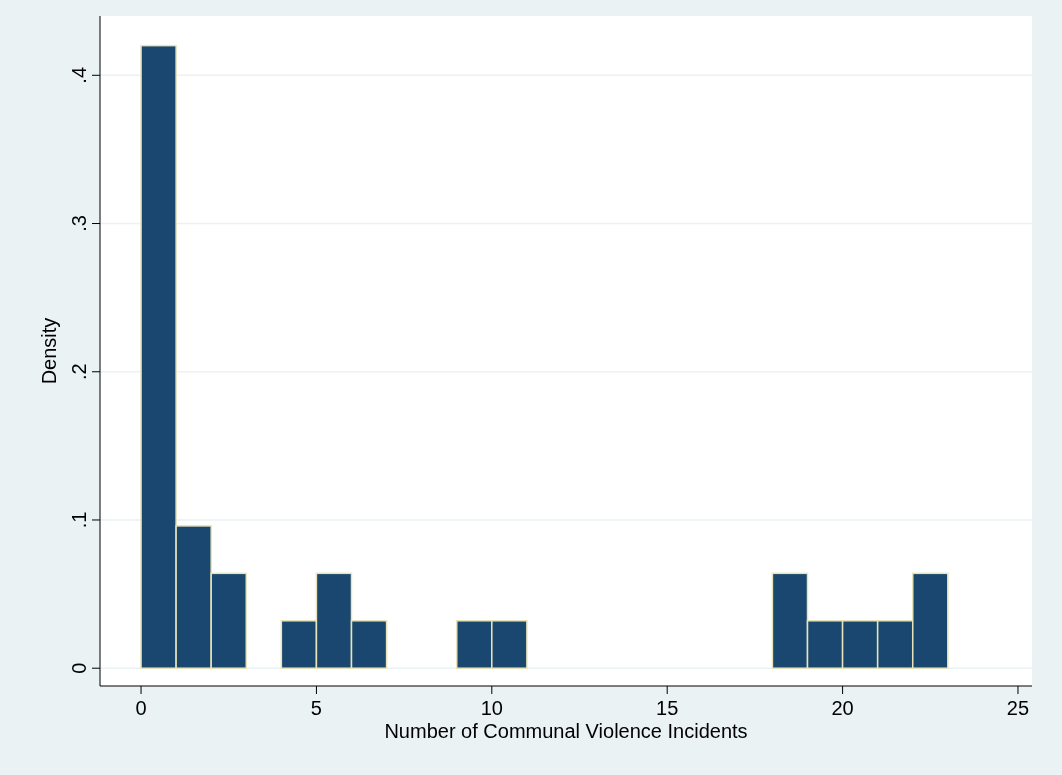 The height and width of the screenshot is (775, 1062). What do you see at coordinates (79, 75) in the screenshot?
I see `y-tick-label: .4` at bounding box center [79, 75].